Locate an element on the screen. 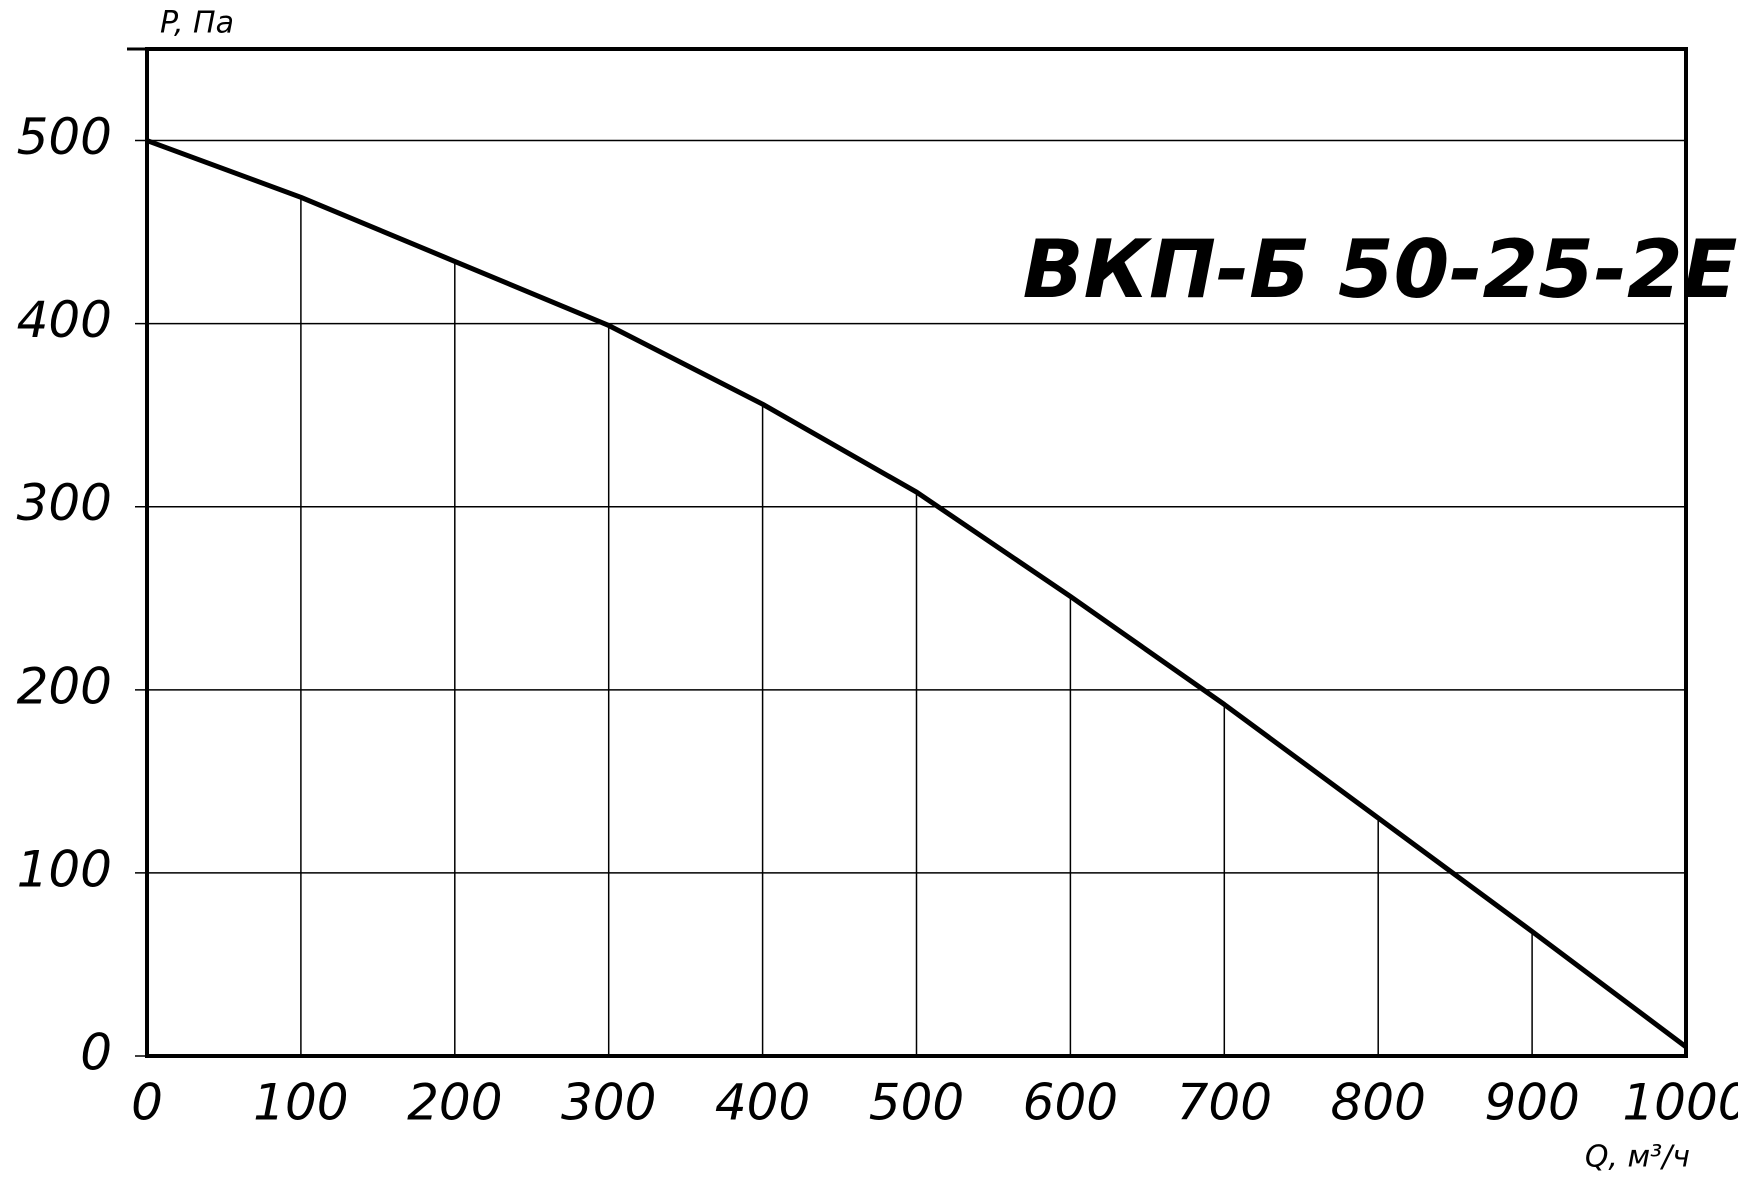 Image resolution: width=1738 pixels, height=1179 pixels. y-axis-label: P, Па is located at coordinates (197, 23).